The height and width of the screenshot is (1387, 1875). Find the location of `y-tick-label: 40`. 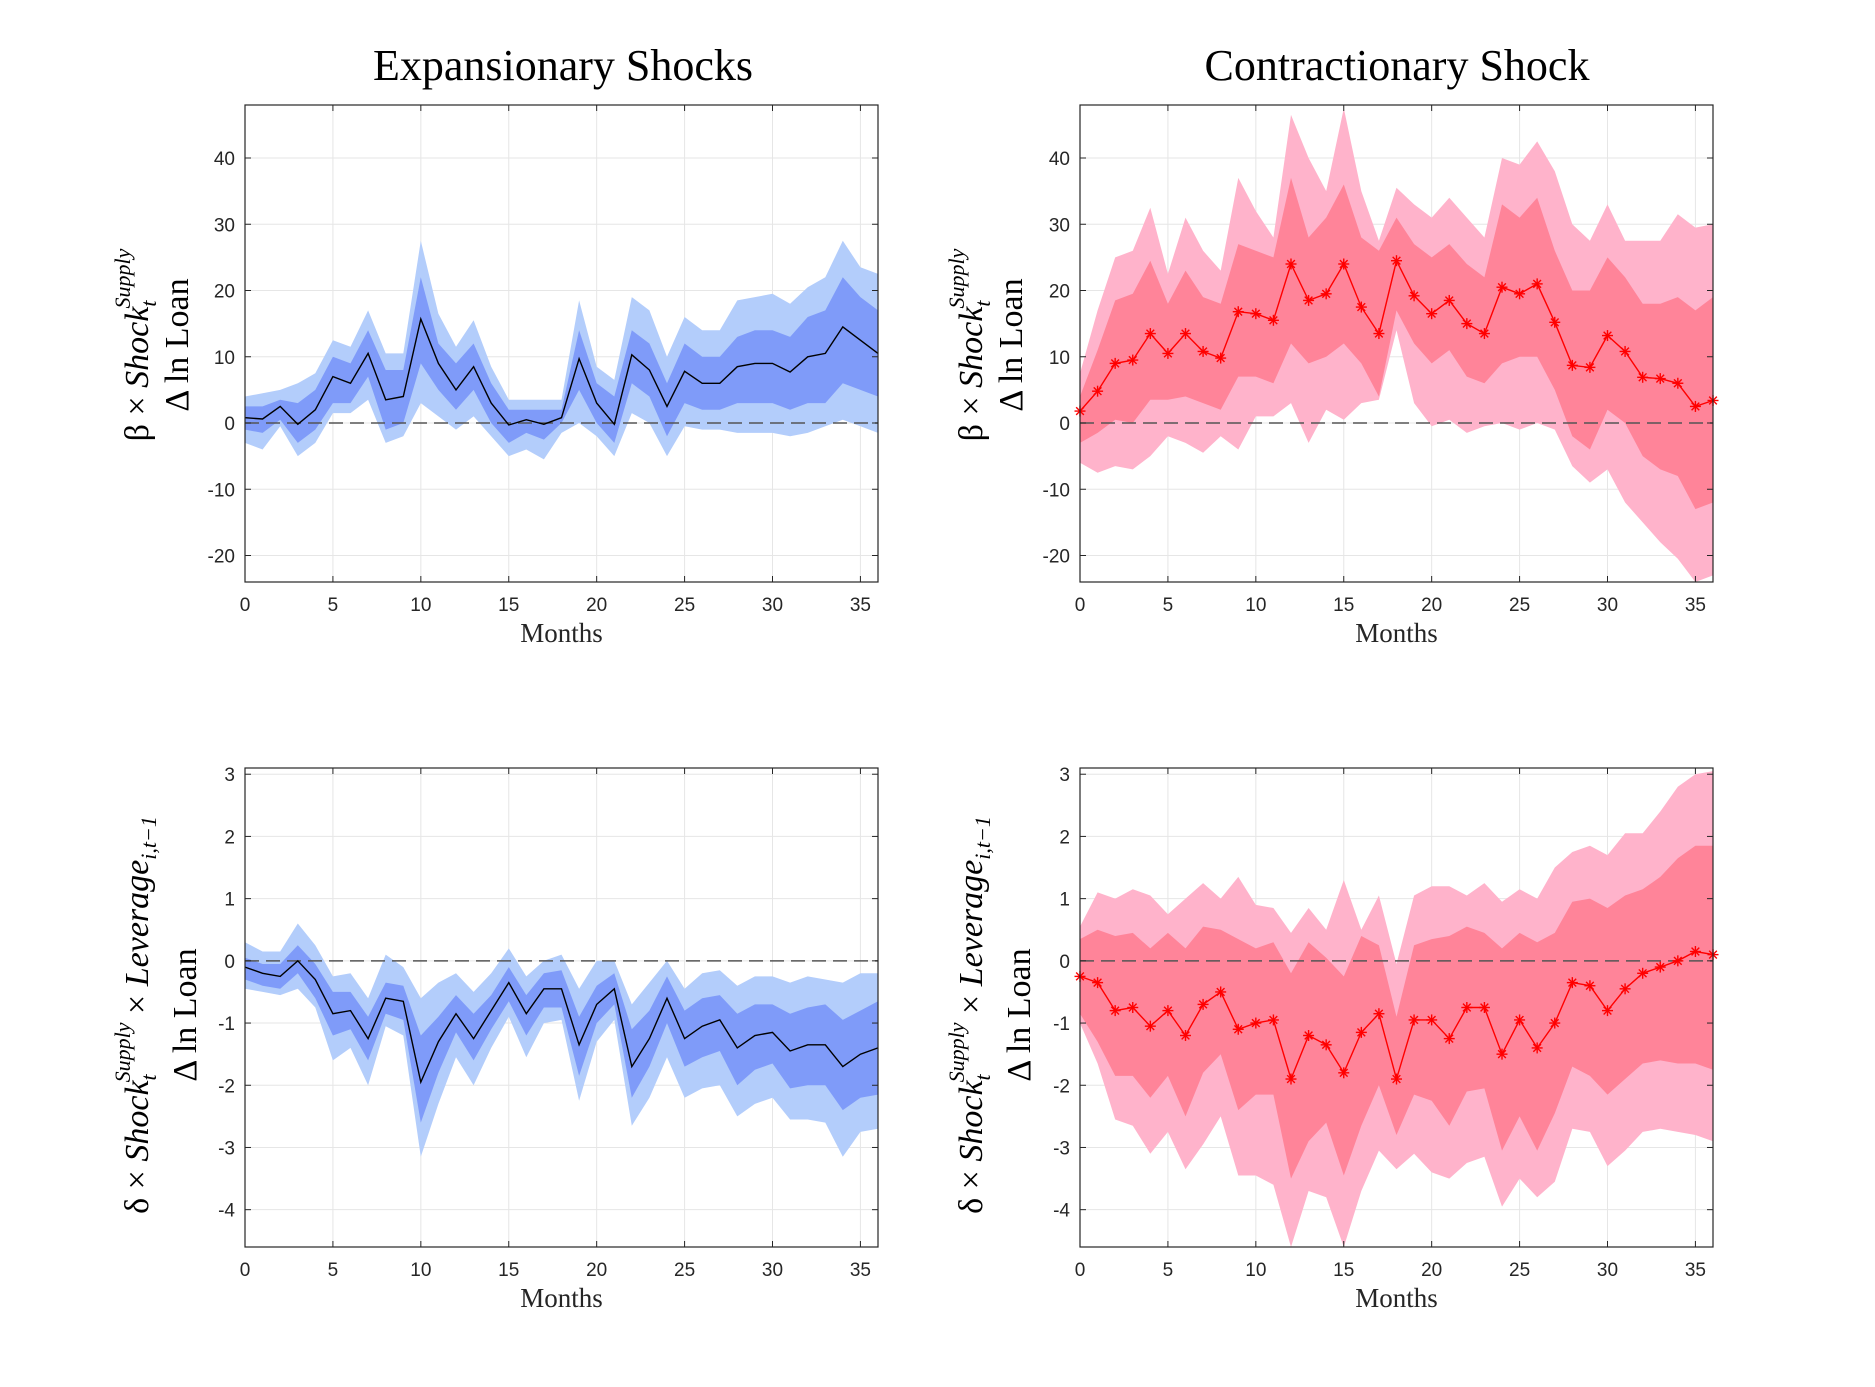

y-tick-label: 40 is located at coordinates (224, 159).